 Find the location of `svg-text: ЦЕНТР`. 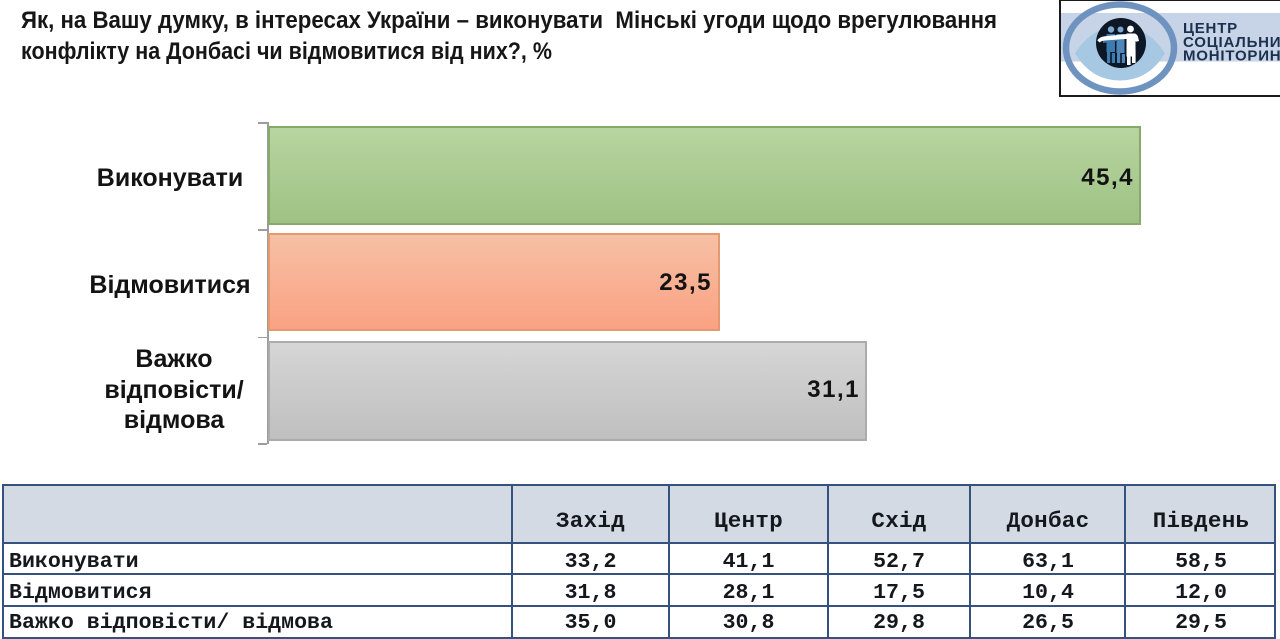

svg-text: ЦЕНТР is located at coordinates (1210, 28).